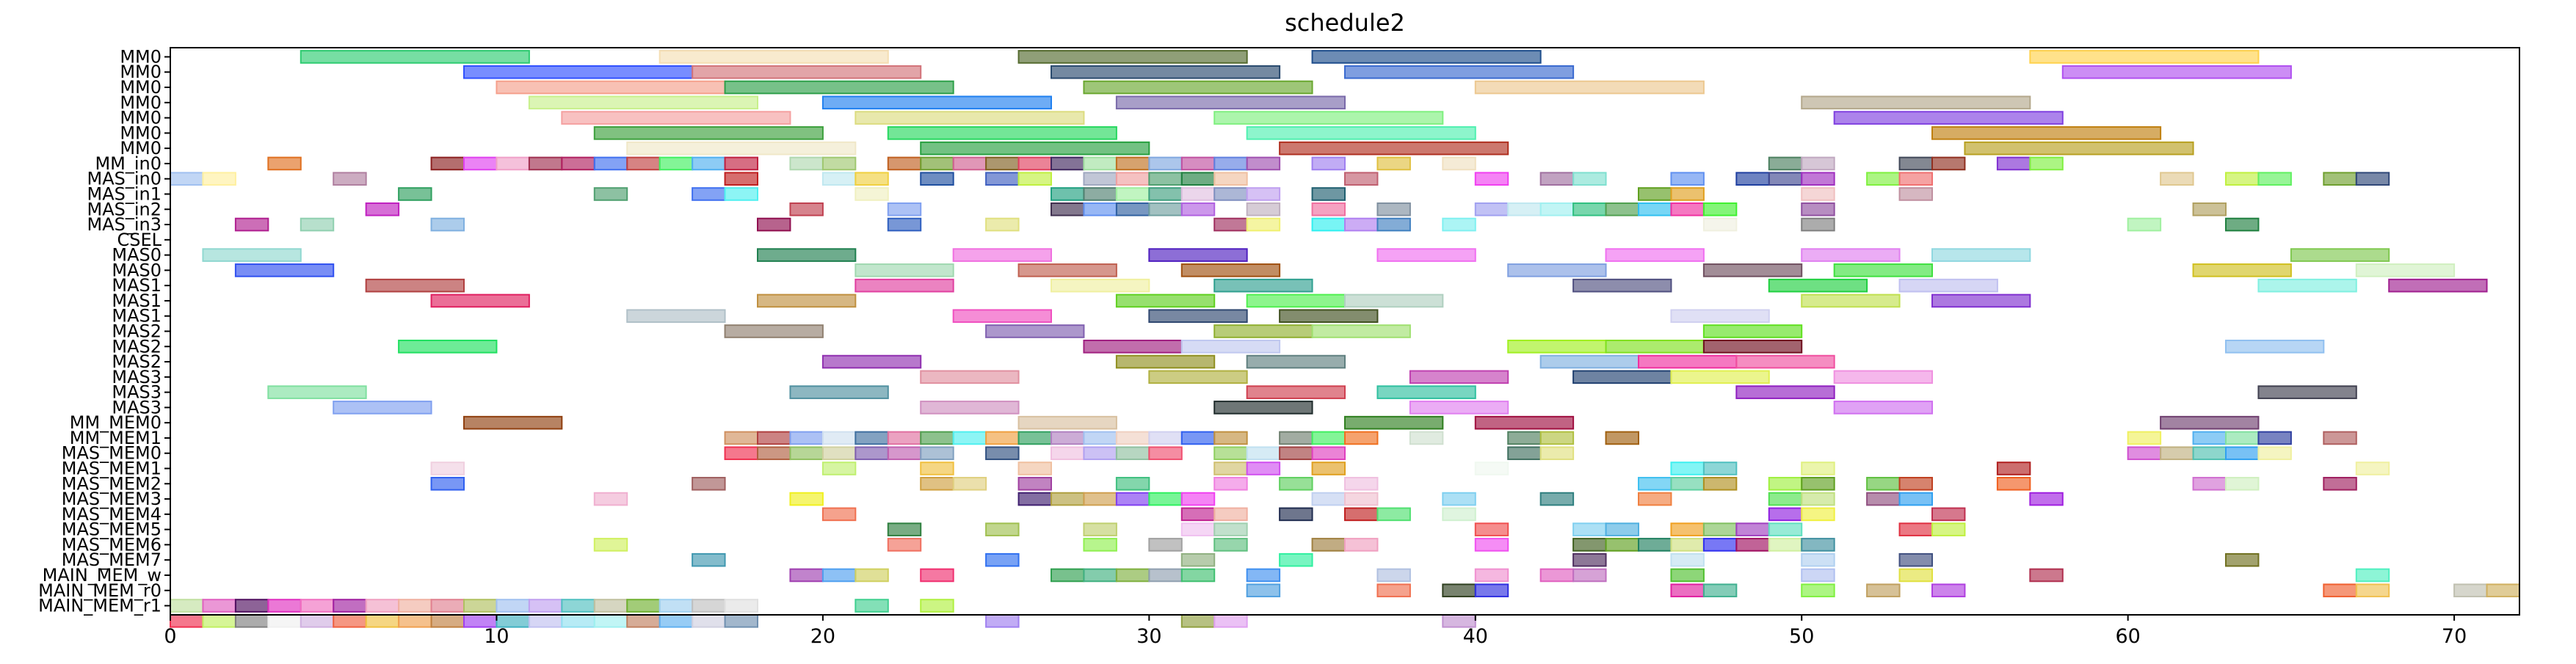  I want to click on chart-title: schedule2, so click(1345, 23).